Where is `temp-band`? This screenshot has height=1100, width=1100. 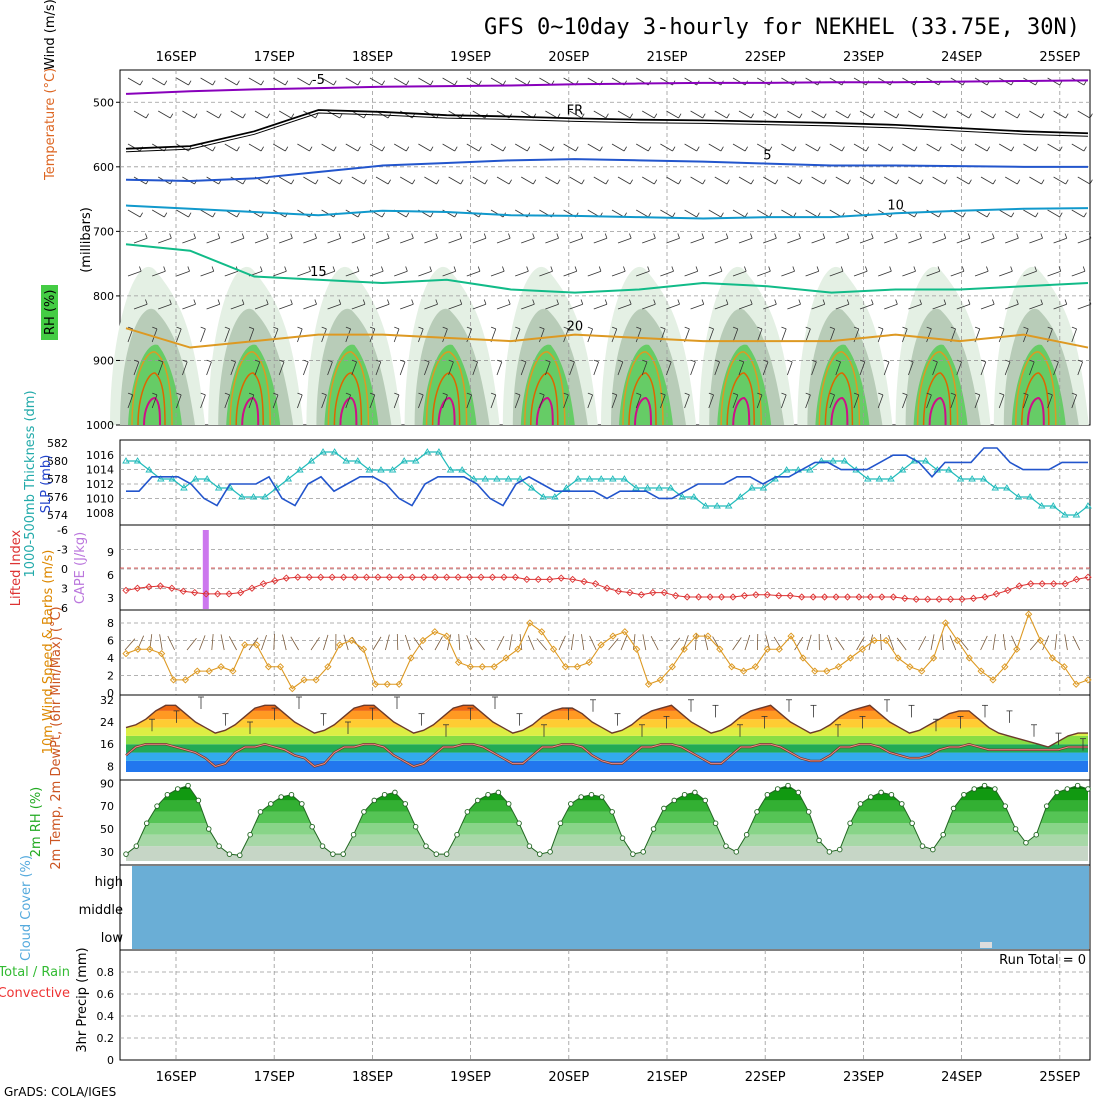
temp-band is located at coordinates (607, 731).